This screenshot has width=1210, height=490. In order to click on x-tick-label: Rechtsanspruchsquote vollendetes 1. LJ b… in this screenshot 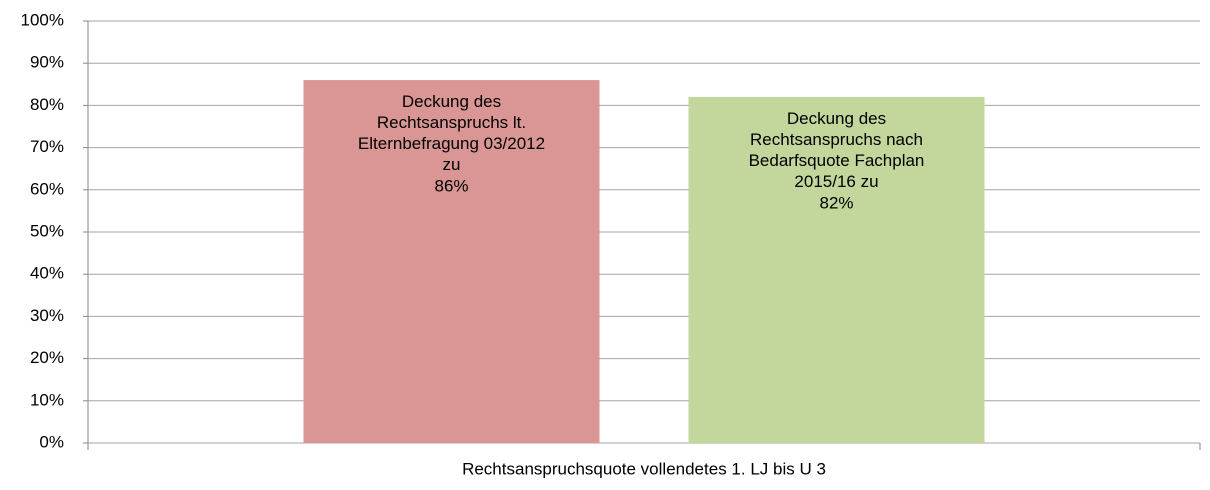, I will do `click(644, 468)`.